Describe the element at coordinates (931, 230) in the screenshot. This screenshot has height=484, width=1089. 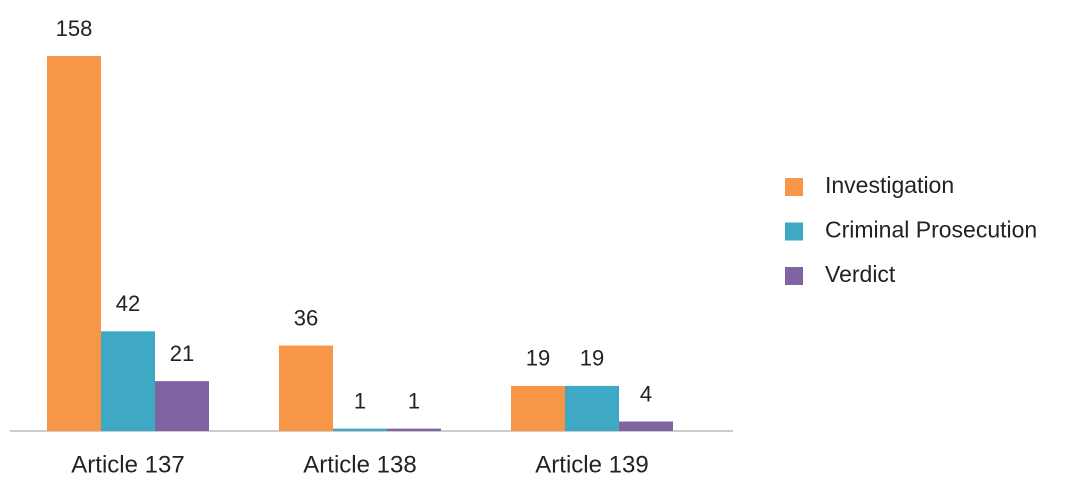
I see `legend-label: Criminal Prosecution` at that location.